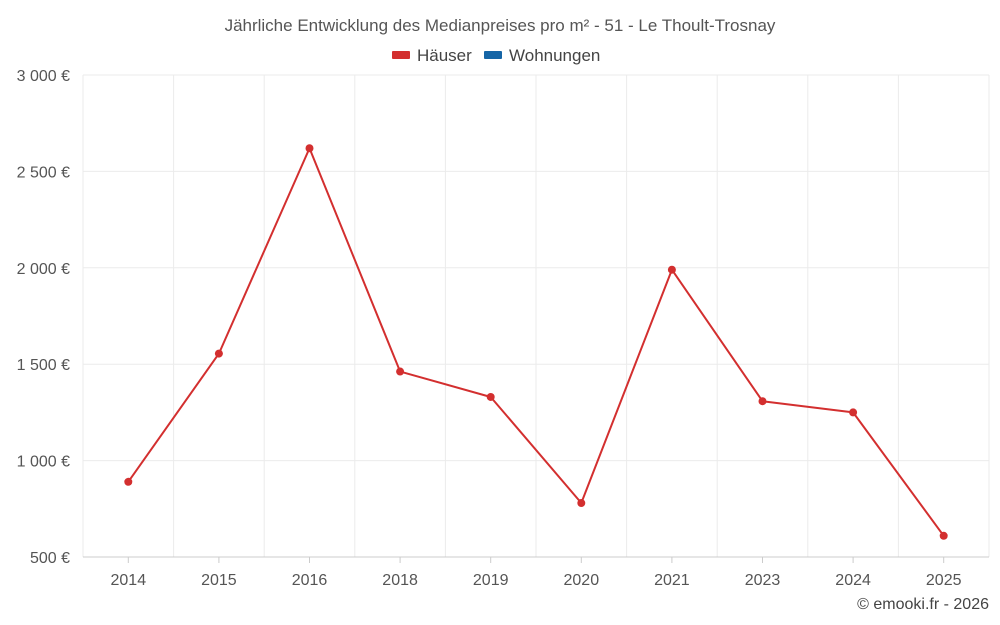 The width and height of the screenshot is (1000, 625). I want to click on legend-label-wohnungen: Wohnungen, so click(554, 55).